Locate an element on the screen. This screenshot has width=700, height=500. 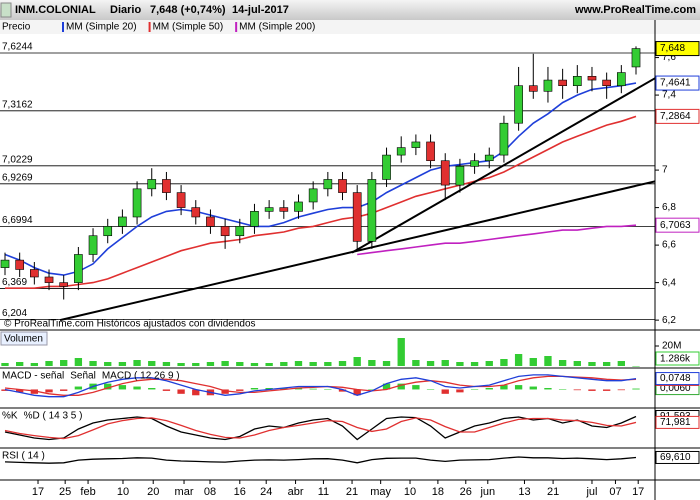
legend-entry: MACD ( 12 26 9 ) is located at coordinates (141, 376).